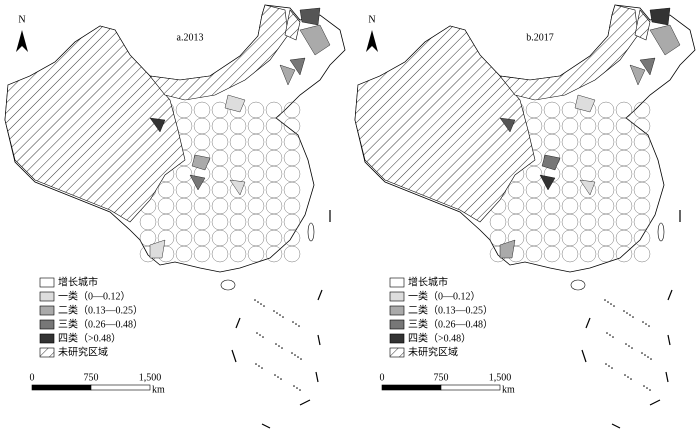 Image resolution: width=700 pixels, height=437 pixels. Describe the element at coordinates (540, 37) in the screenshot. I see `panel-title: b.2017` at that location.